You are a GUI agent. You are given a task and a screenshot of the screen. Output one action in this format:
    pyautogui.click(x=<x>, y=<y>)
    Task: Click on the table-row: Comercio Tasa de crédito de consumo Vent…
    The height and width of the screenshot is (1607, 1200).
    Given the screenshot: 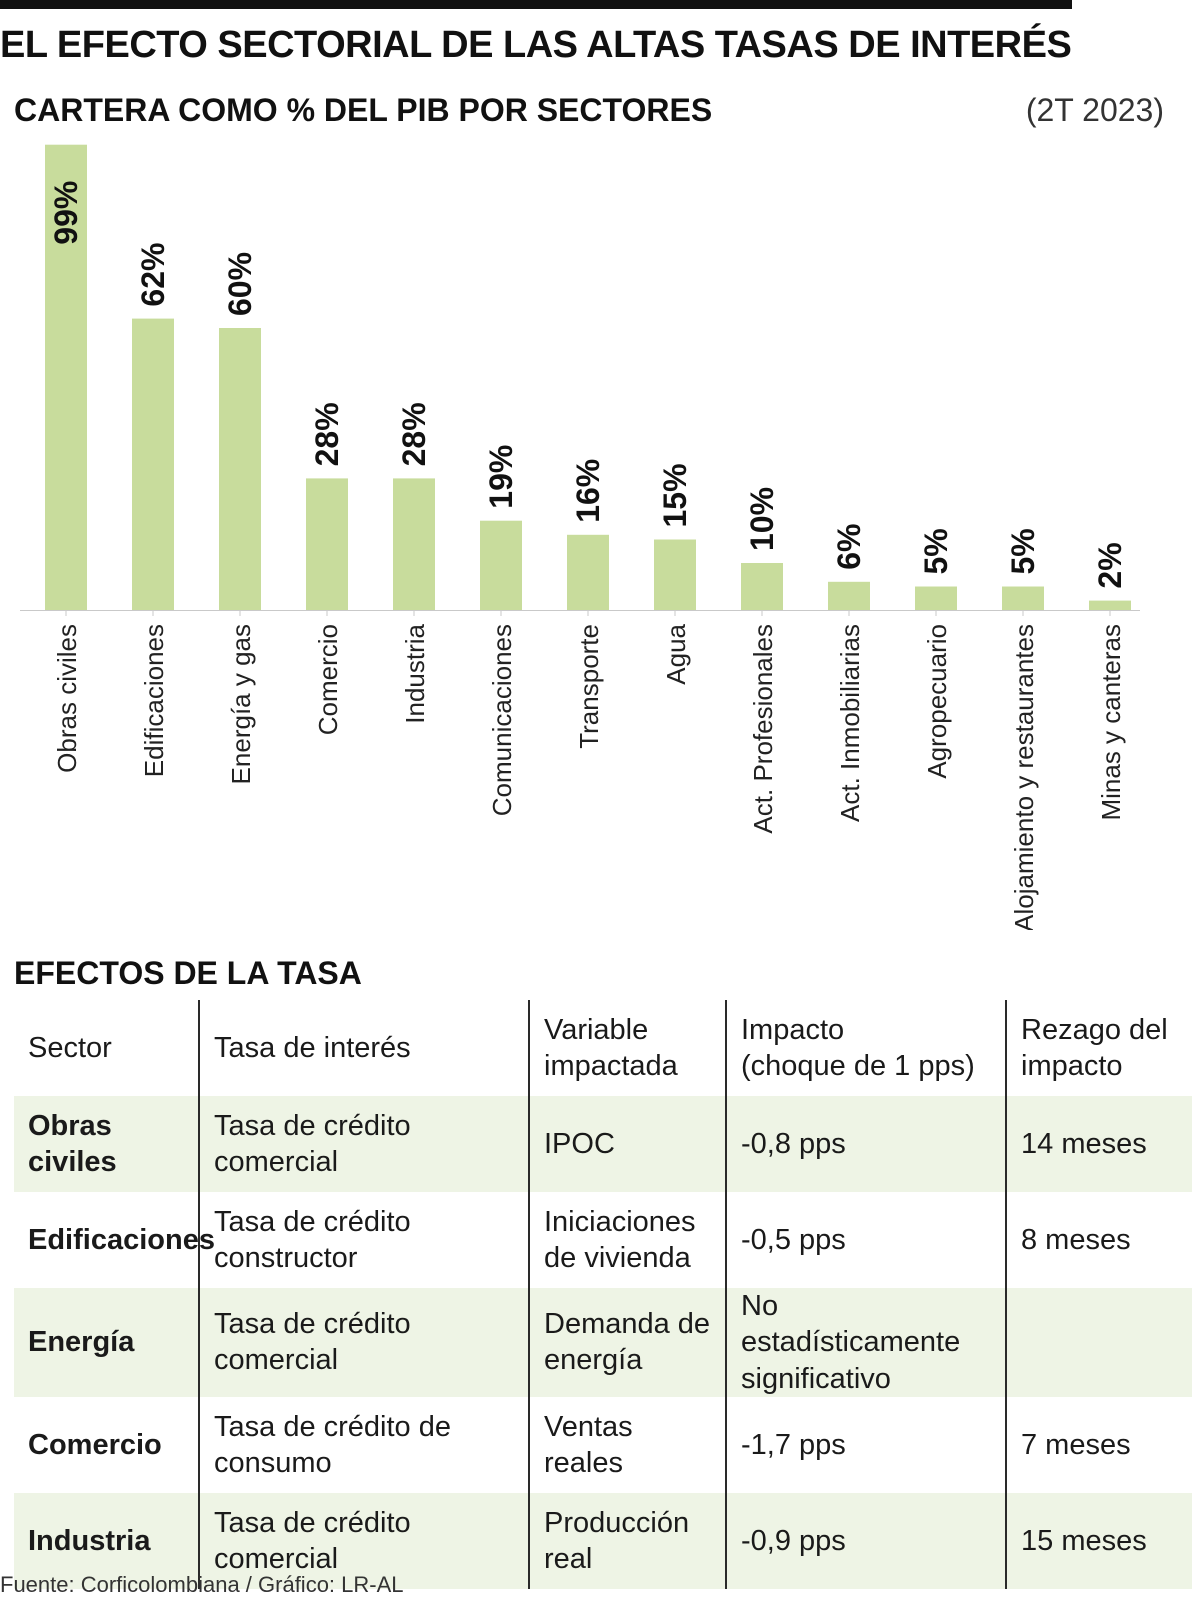 What is the action you would take?
    pyautogui.click(x=603, y=1444)
    